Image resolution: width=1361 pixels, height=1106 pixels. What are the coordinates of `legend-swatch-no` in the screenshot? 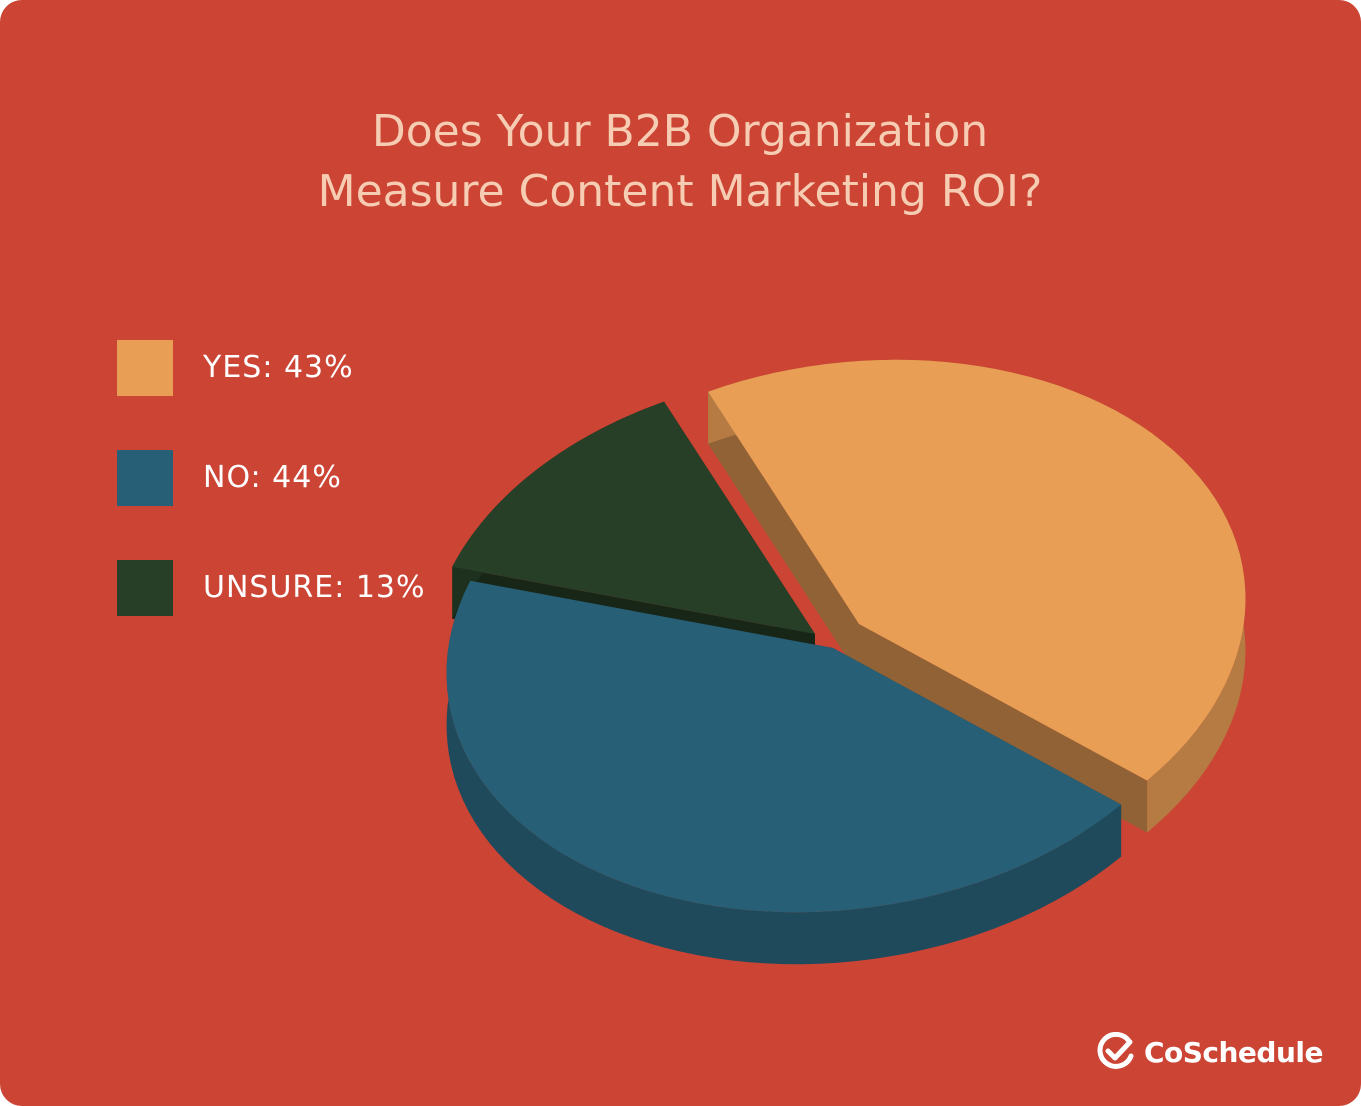 It's located at (145, 478).